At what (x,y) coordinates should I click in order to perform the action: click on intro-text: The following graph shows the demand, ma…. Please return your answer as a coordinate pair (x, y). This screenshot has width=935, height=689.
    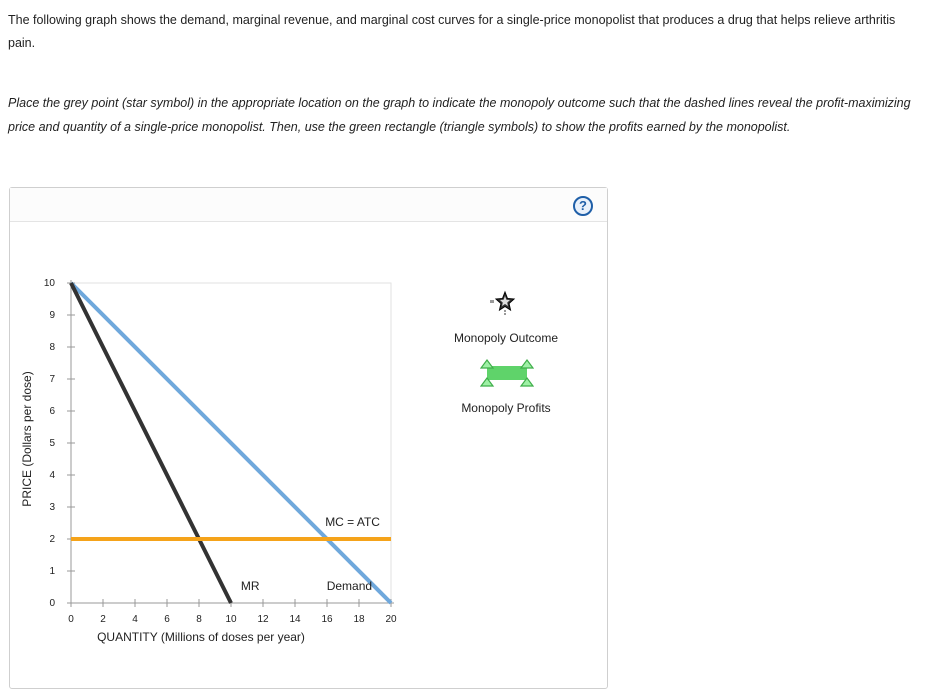
    Looking at the image, I should click on (452, 31).